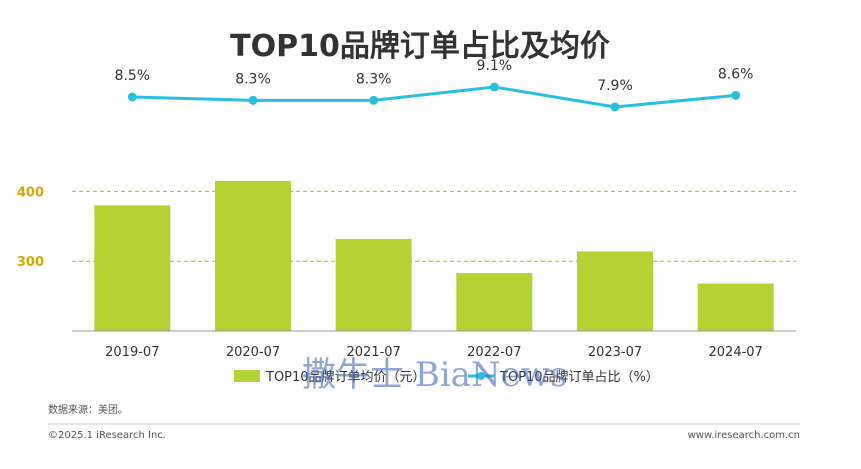  What do you see at coordinates (446, 377) in the screenshot?
I see `legend: TOP10品牌订单均价（元） TOP10品牌订单占比（%）` at bounding box center [446, 377].